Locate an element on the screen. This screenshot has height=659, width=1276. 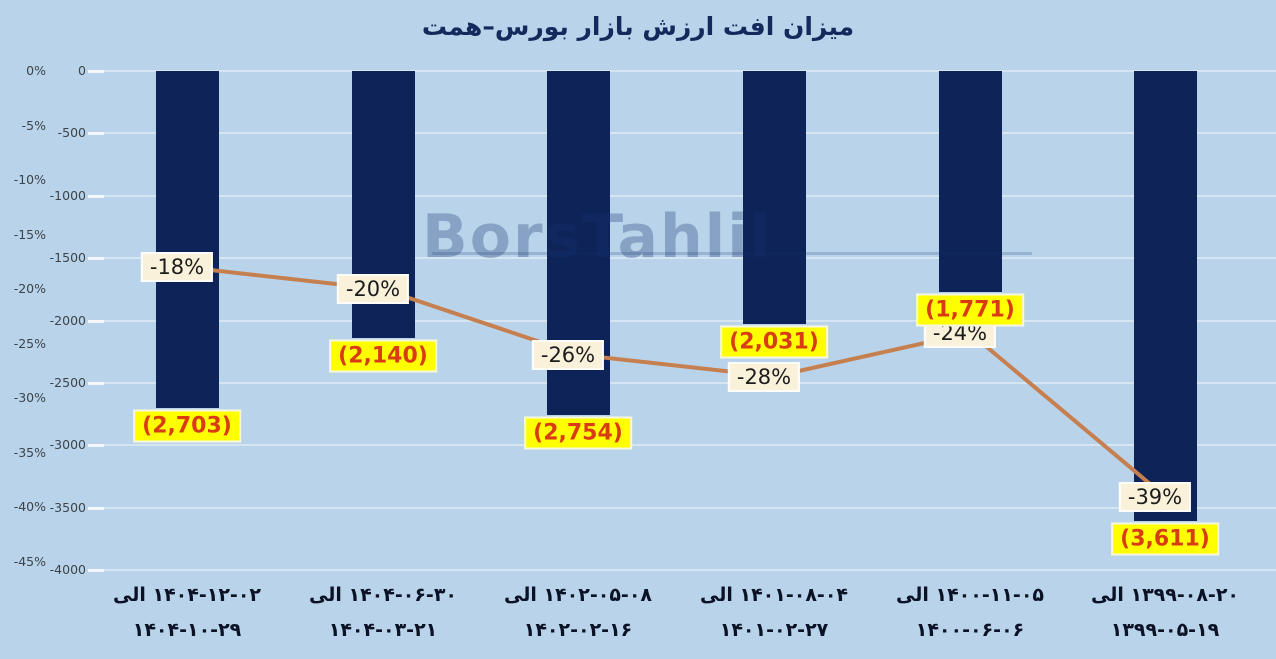
x-axis-category-label: ۱۳۹۹-۰۸-۲۰ الی ۱۳۹۹-۰۵-۱۹ is located at coordinates (1165, 613).